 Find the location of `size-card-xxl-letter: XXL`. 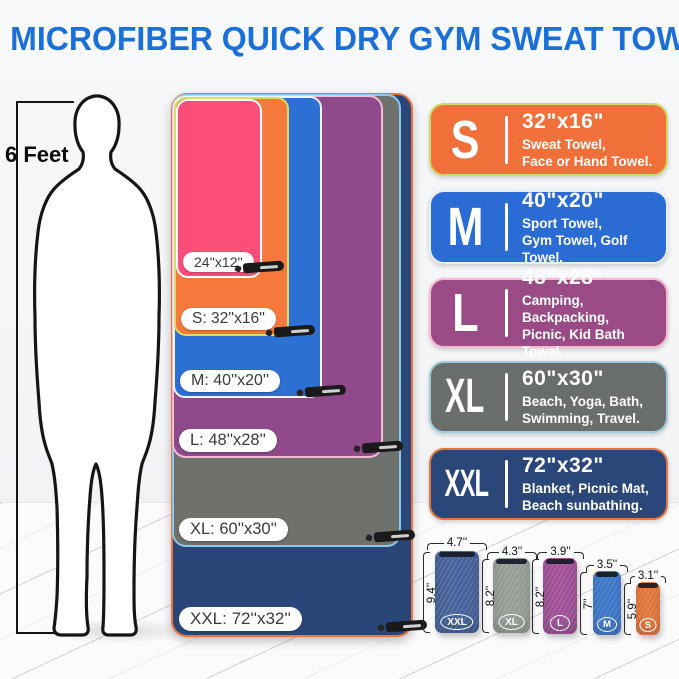

size-card-xxl-letter: XXL is located at coordinates (466, 484).